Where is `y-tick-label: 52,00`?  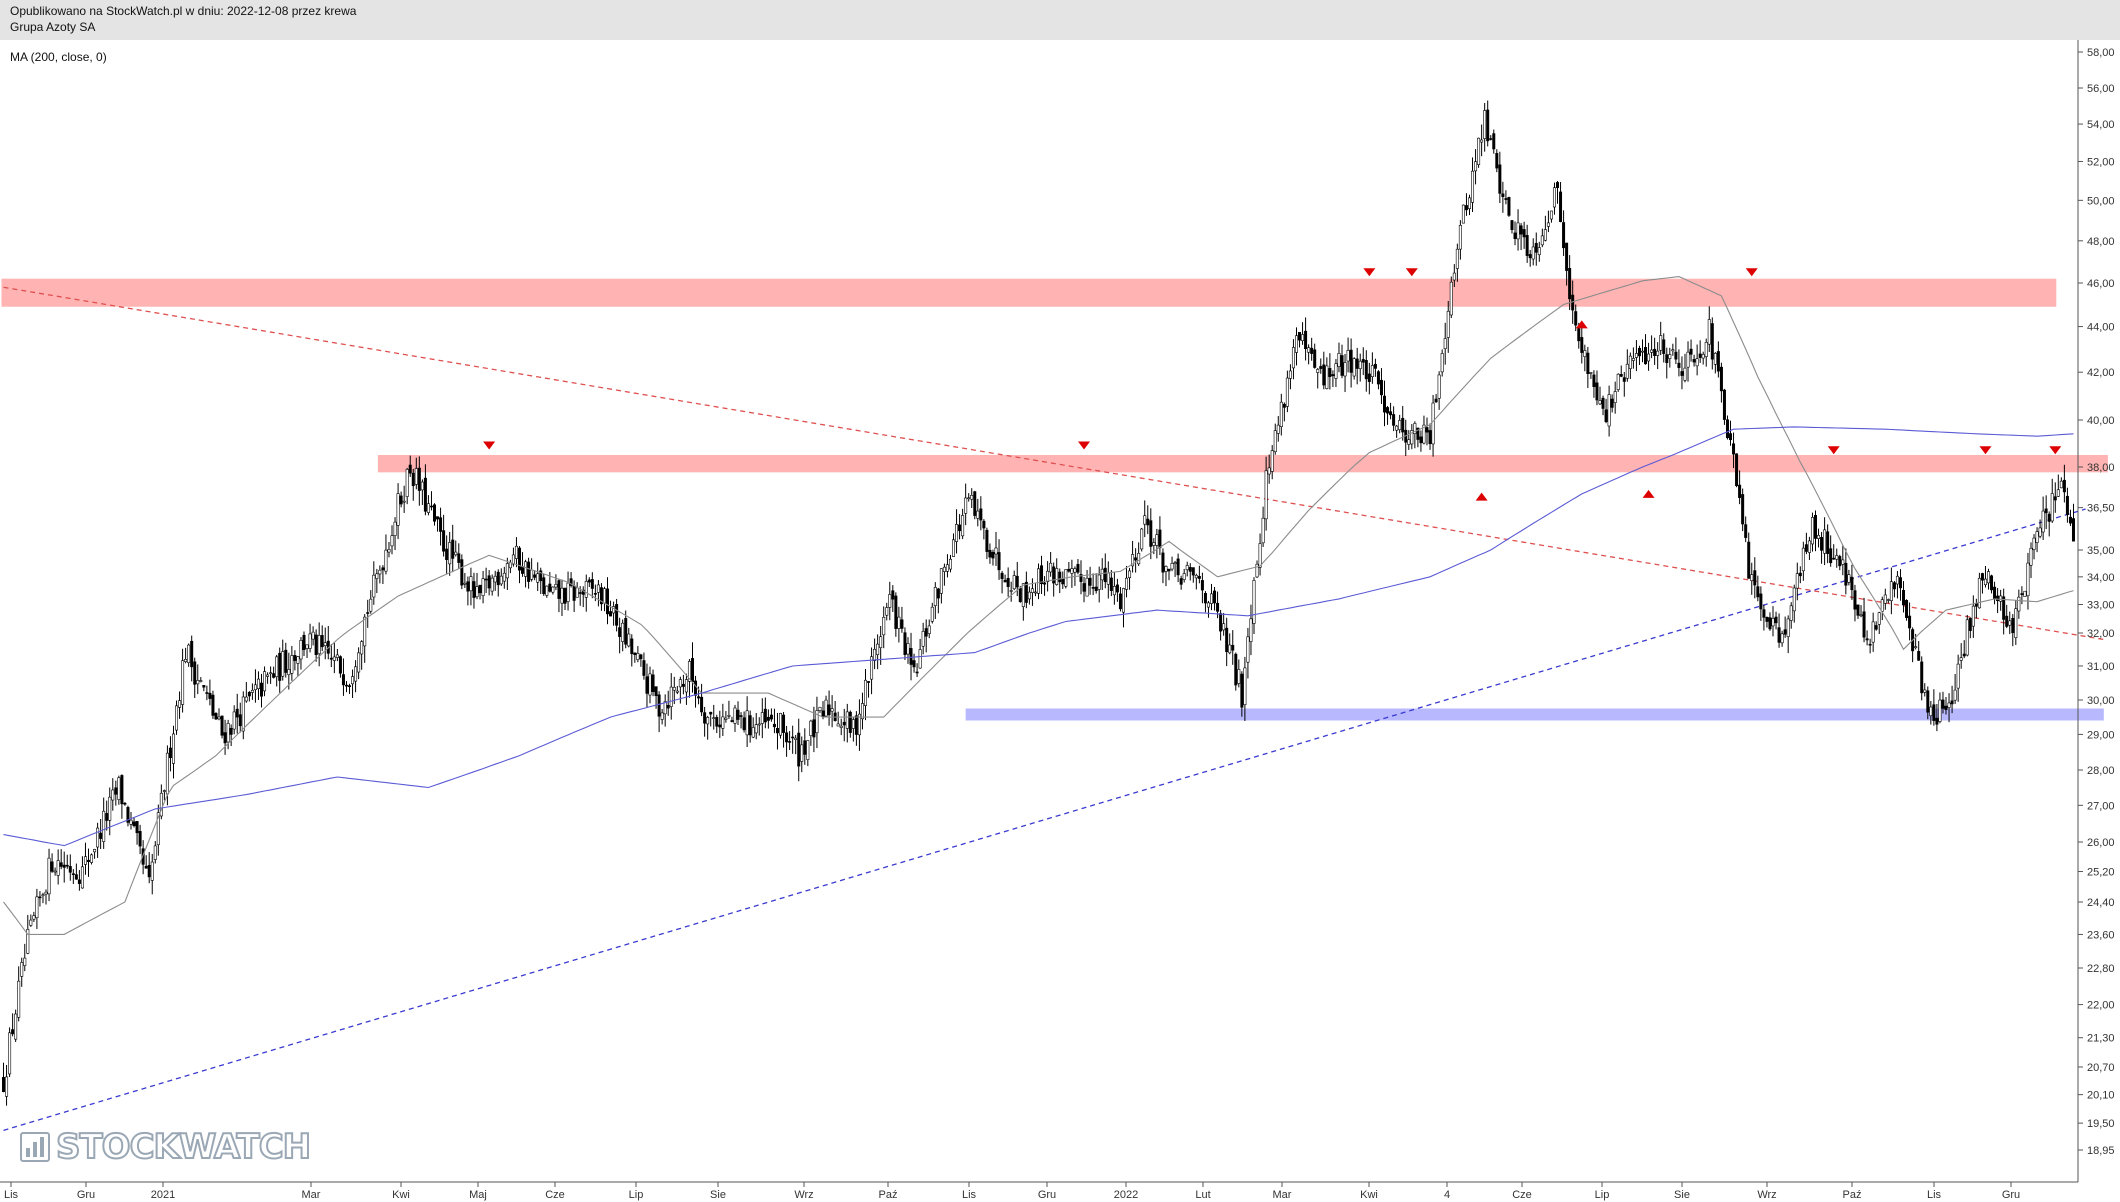
y-tick-label: 52,00 is located at coordinates (2101, 162).